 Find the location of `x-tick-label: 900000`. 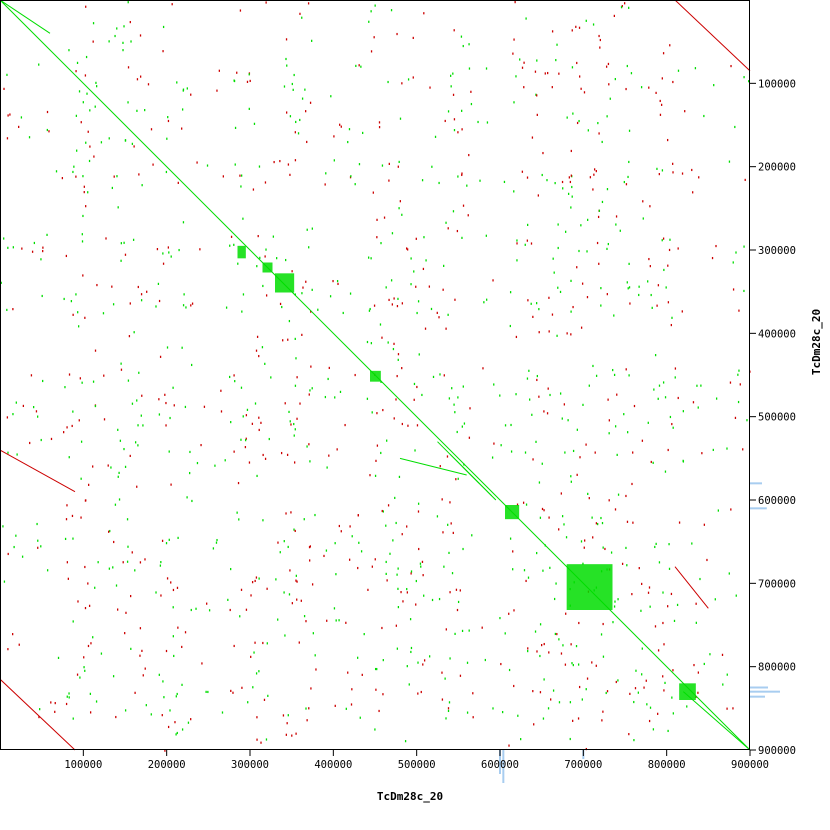

x-tick-label: 900000 is located at coordinates (750, 765).